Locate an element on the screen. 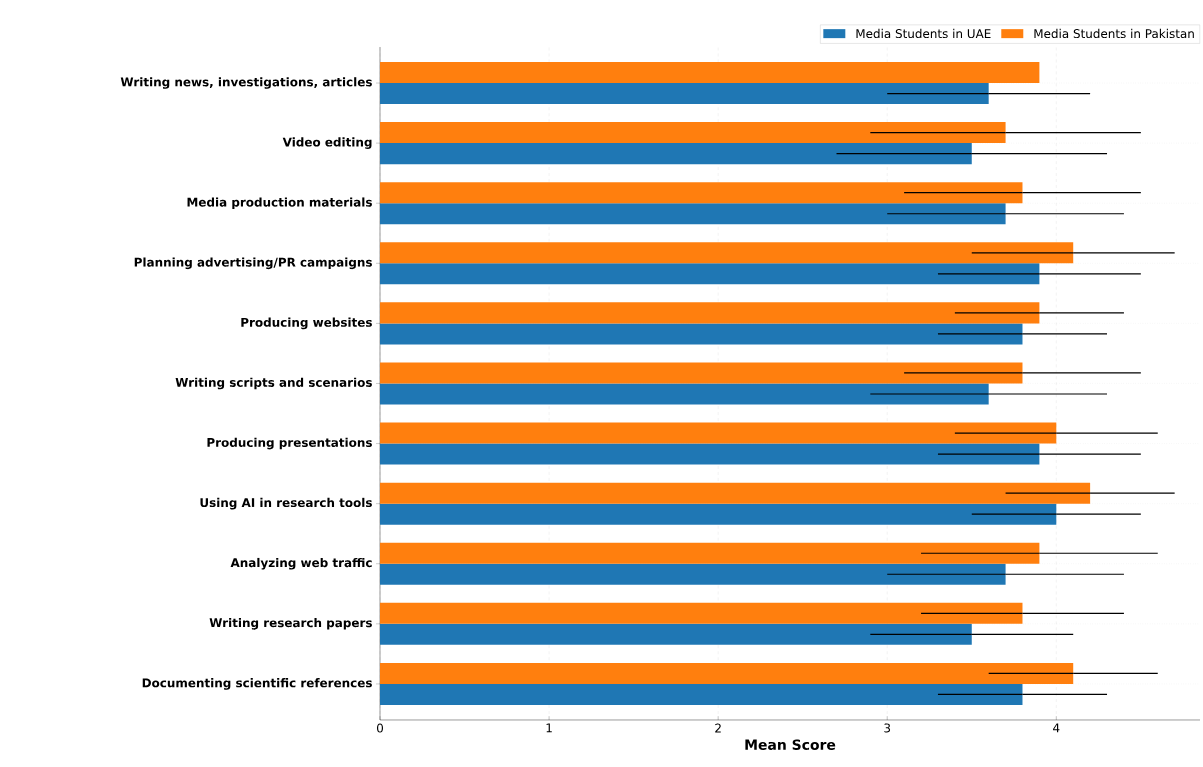 Image resolution: width=1203 pixels, height=767 pixels. y-tick-label: Planning advertising/PR campaigns is located at coordinates (253, 263).